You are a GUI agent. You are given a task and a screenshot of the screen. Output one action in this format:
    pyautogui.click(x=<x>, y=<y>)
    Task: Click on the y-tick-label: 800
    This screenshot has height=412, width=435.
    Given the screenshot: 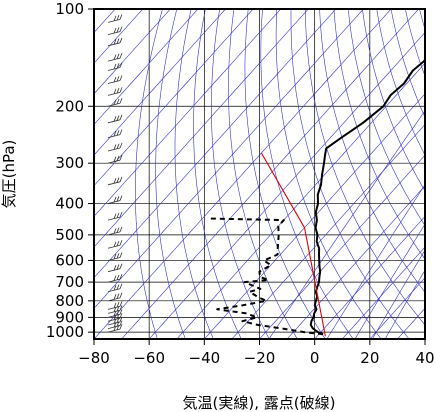 What is the action you would take?
    pyautogui.click(x=69, y=301)
    